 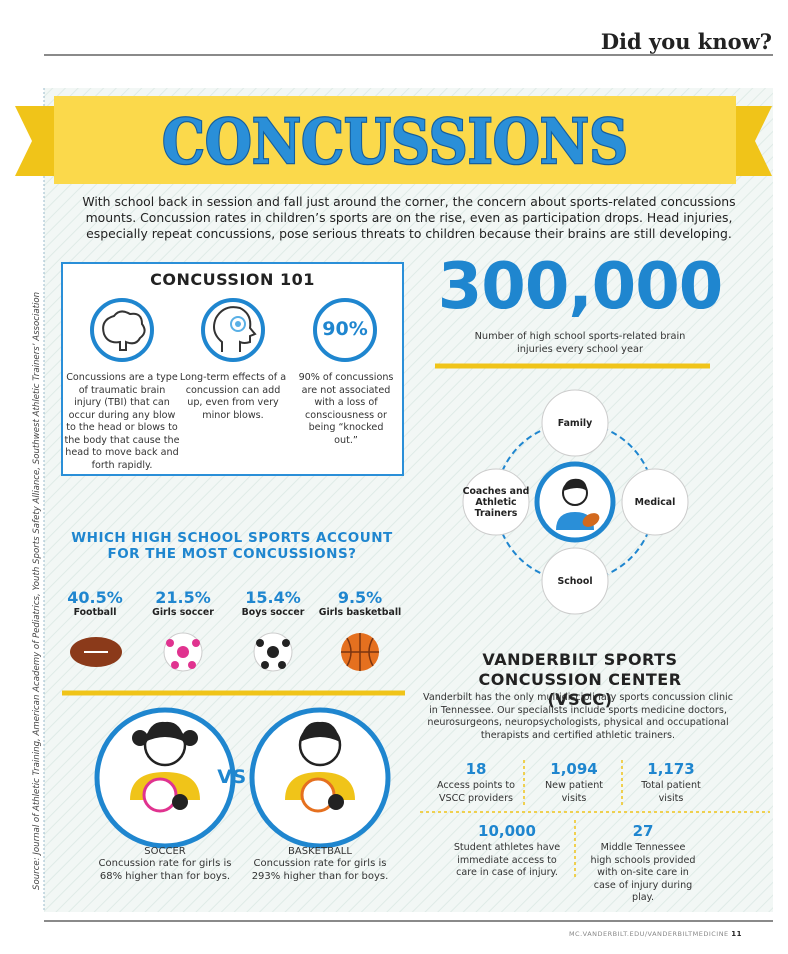 What do you see at coordinates (273, 612) in the screenshot?
I see `sport-label: Boys soccer` at bounding box center [273, 612].